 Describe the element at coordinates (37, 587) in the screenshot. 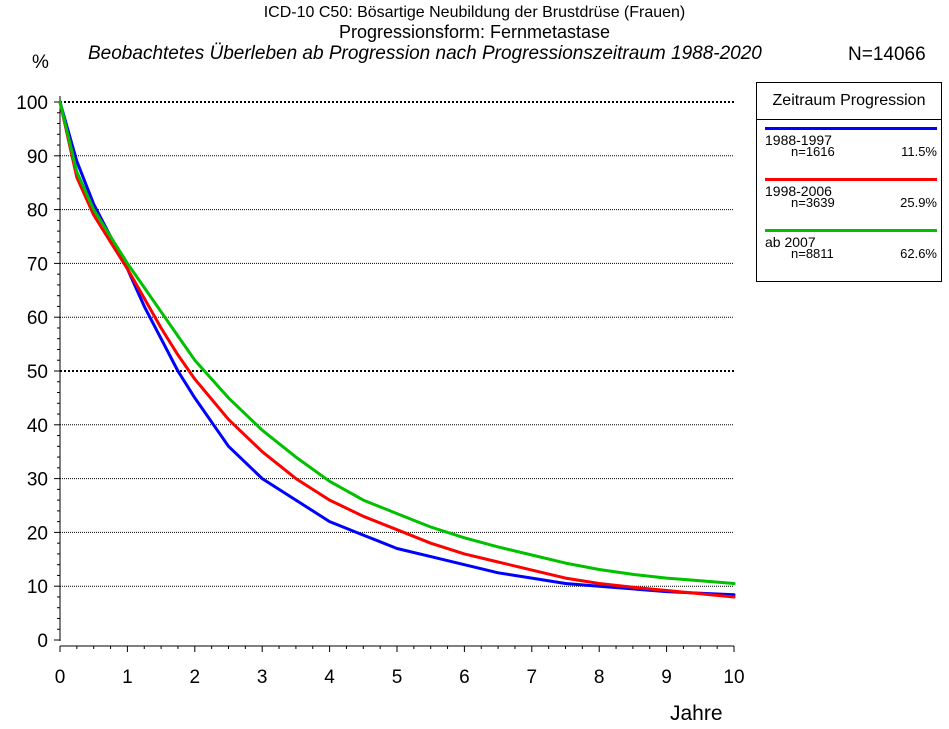

I see `y-tick-label: 10` at that location.